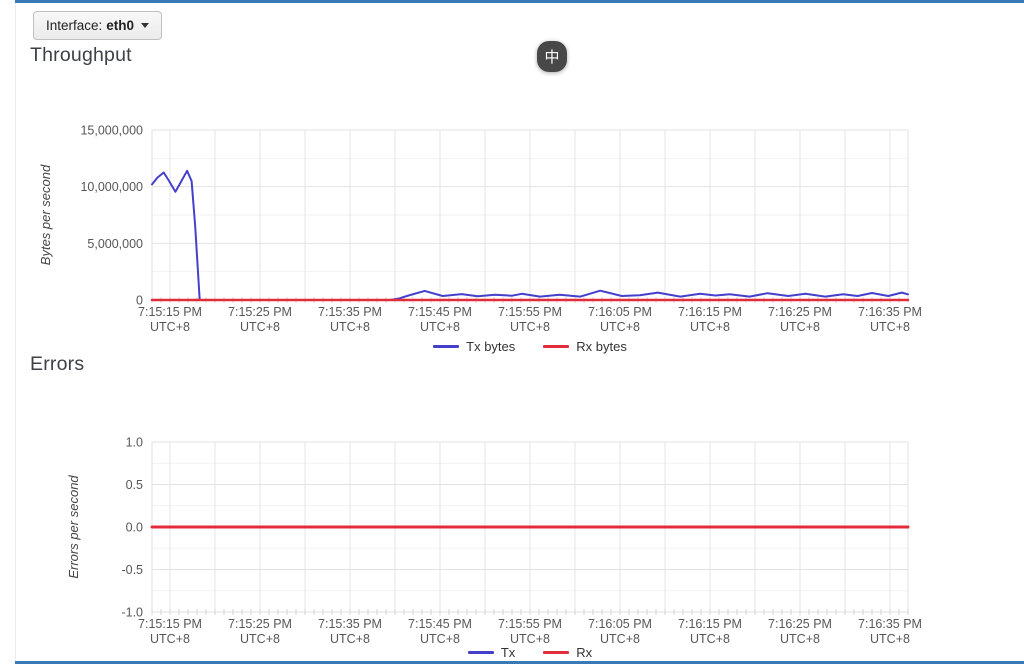  I want to click on panel-bottom-border, so click(519, 662).